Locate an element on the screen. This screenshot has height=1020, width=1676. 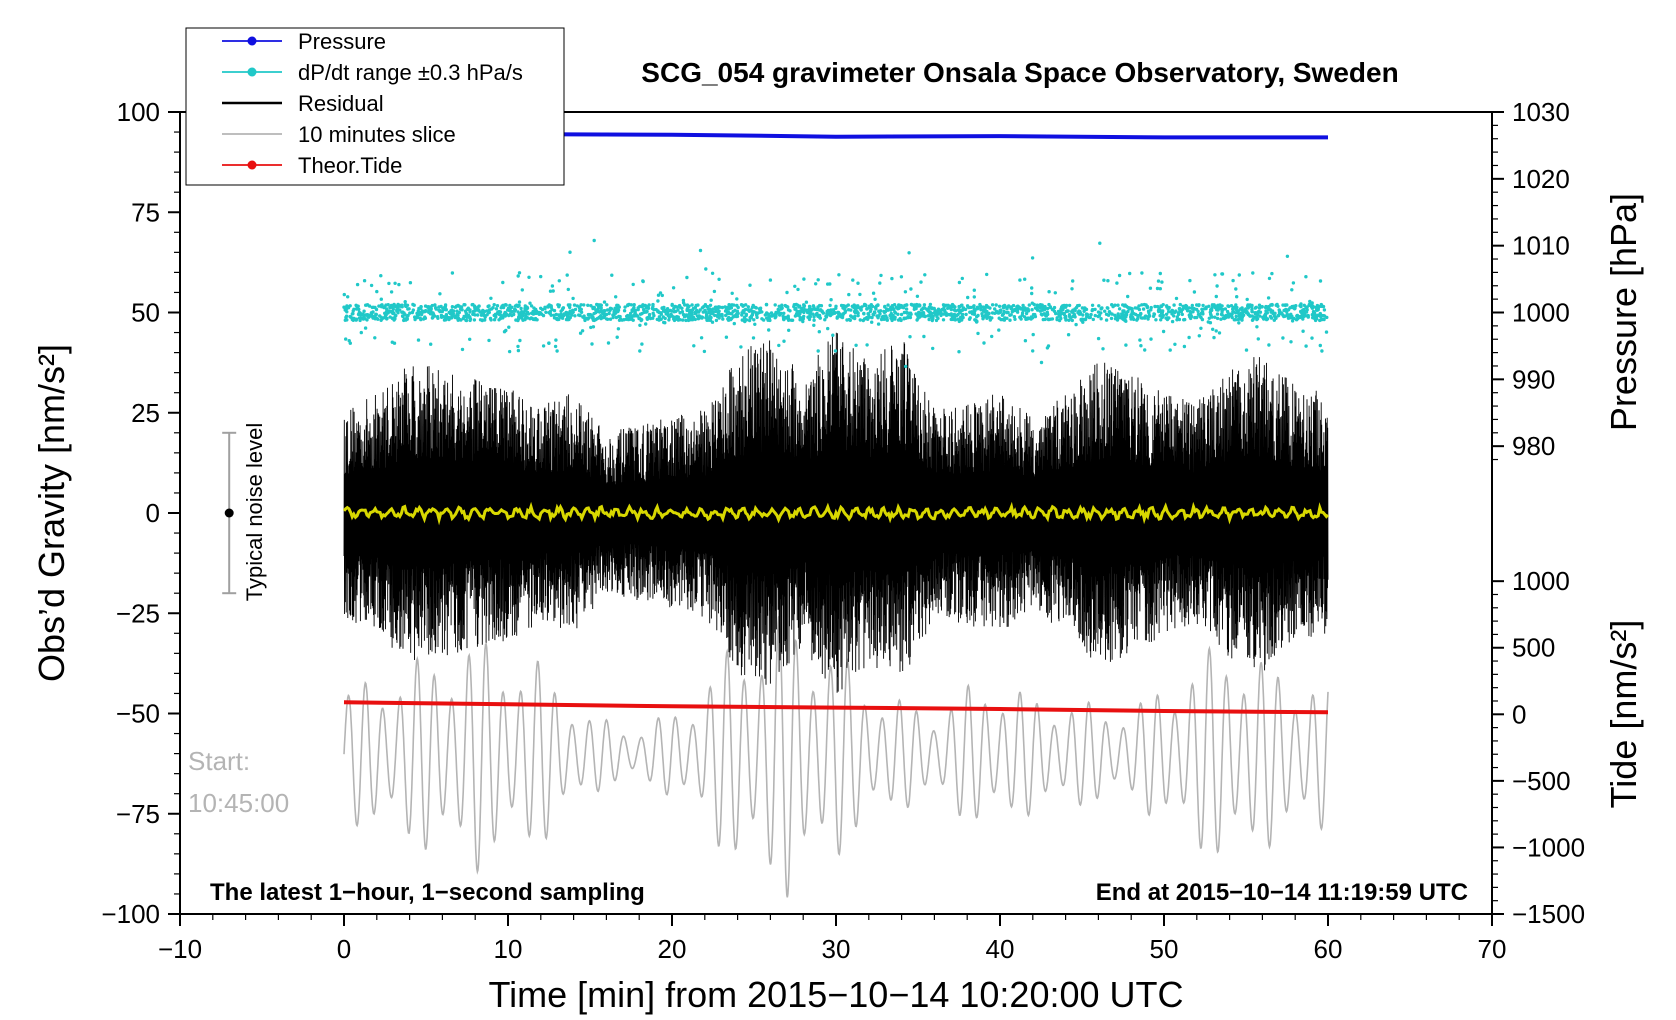
pressure-tick-label: 1030 is located at coordinates (1541, 112).